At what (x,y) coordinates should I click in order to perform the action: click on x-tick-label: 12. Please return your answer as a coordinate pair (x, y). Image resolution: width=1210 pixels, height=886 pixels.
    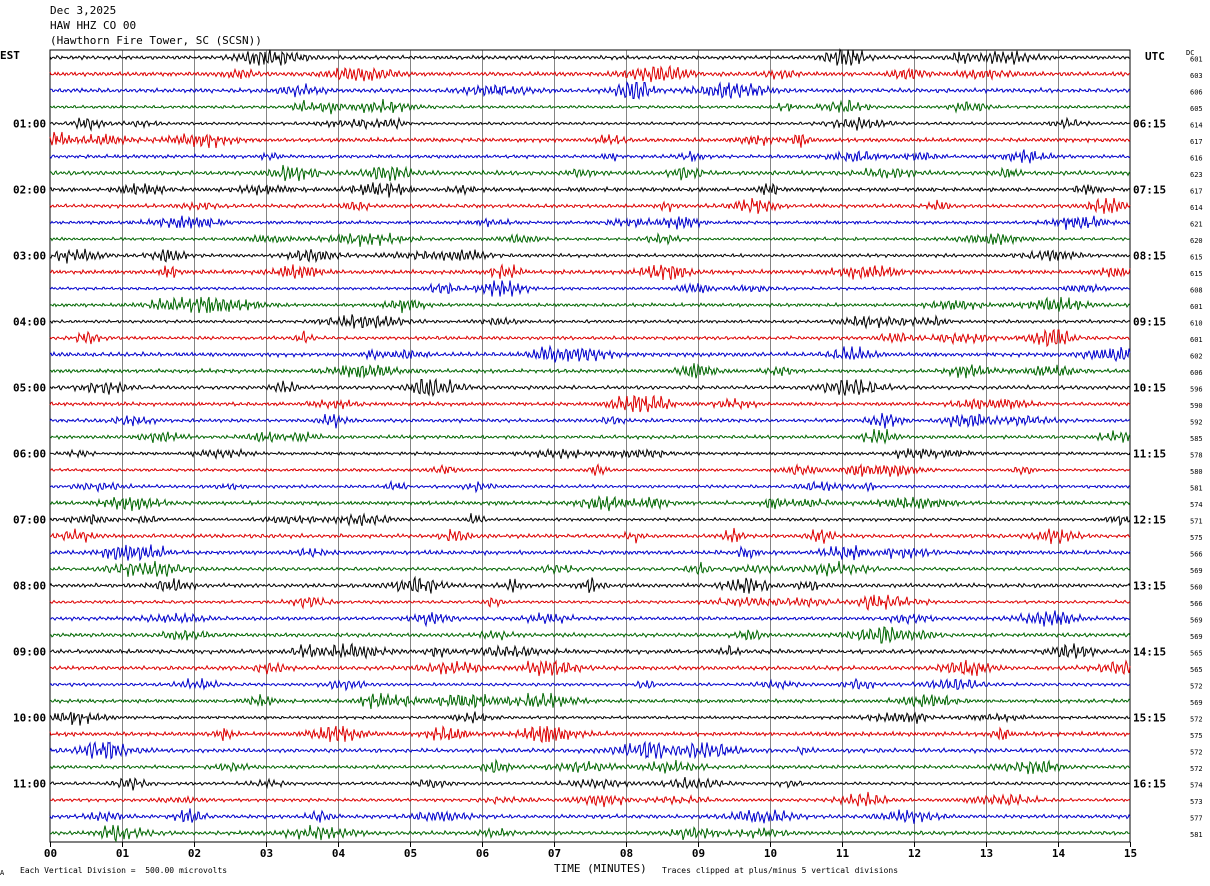
    Looking at the image, I should click on (914, 853).